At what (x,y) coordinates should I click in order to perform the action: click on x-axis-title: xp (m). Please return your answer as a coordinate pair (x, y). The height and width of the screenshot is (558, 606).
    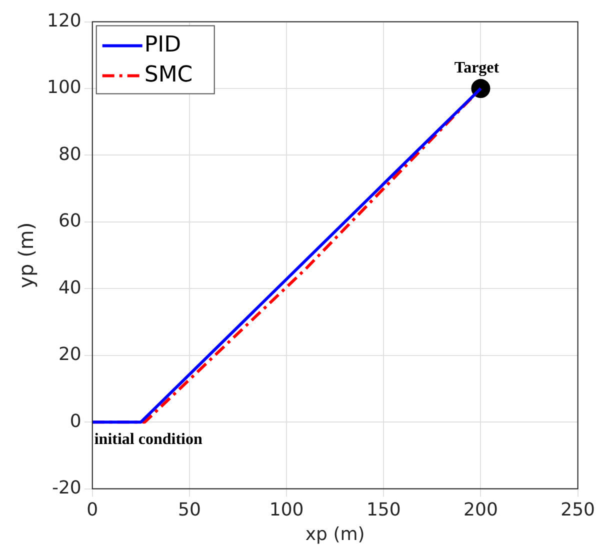
    Looking at the image, I should click on (335, 534).